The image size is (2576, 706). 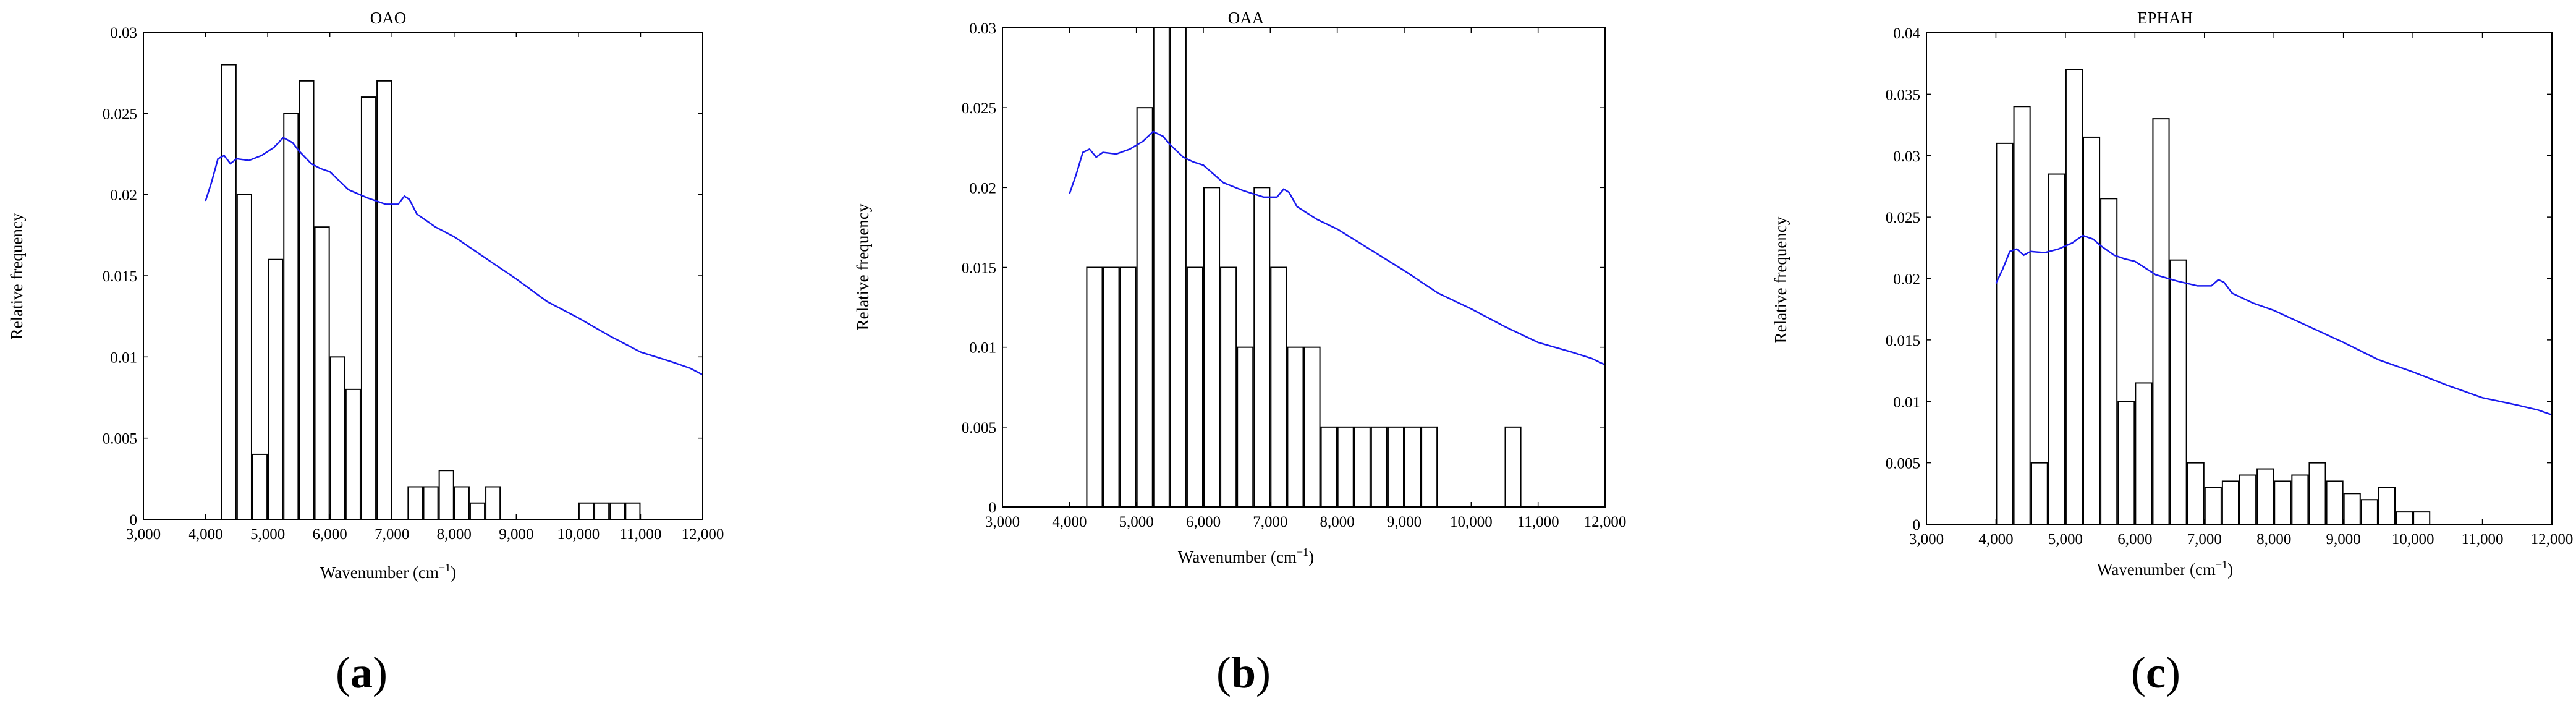 What do you see at coordinates (123, 33) in the screenshot?
I see `y-tick-label-a-6: 0.03` at bounding box center [123, 33].